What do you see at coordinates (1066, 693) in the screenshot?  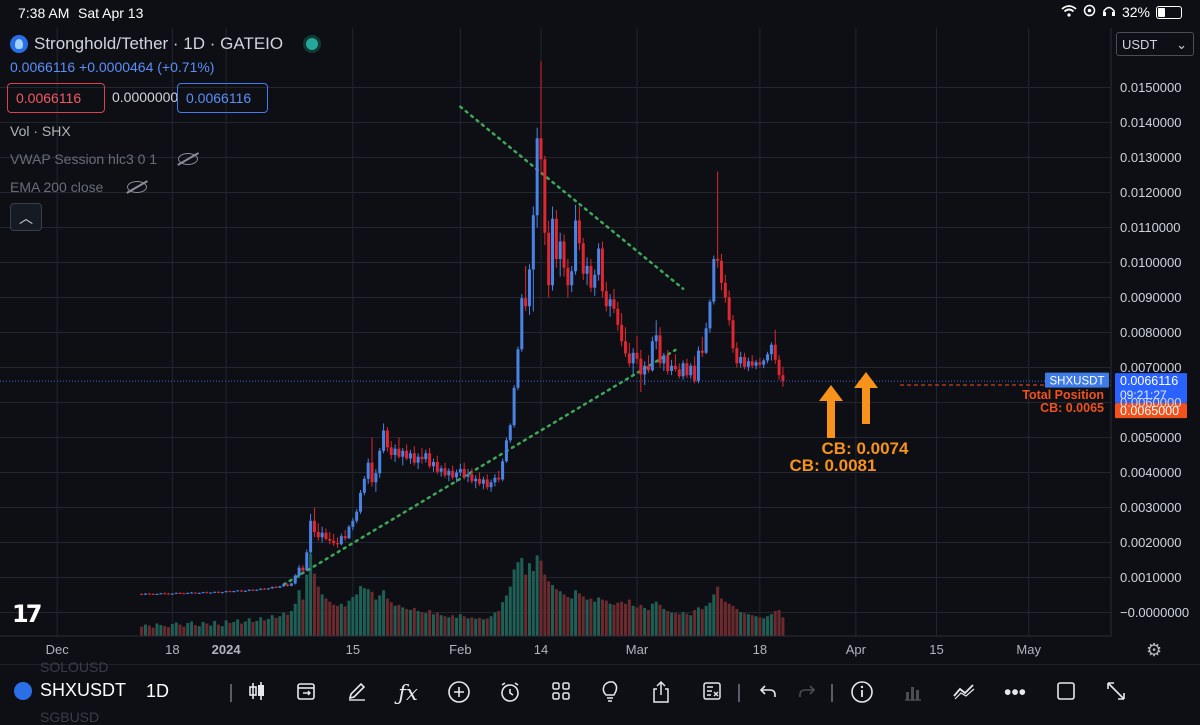 I see `fullscreen-square-icon` at bounding box center [1066, 693].